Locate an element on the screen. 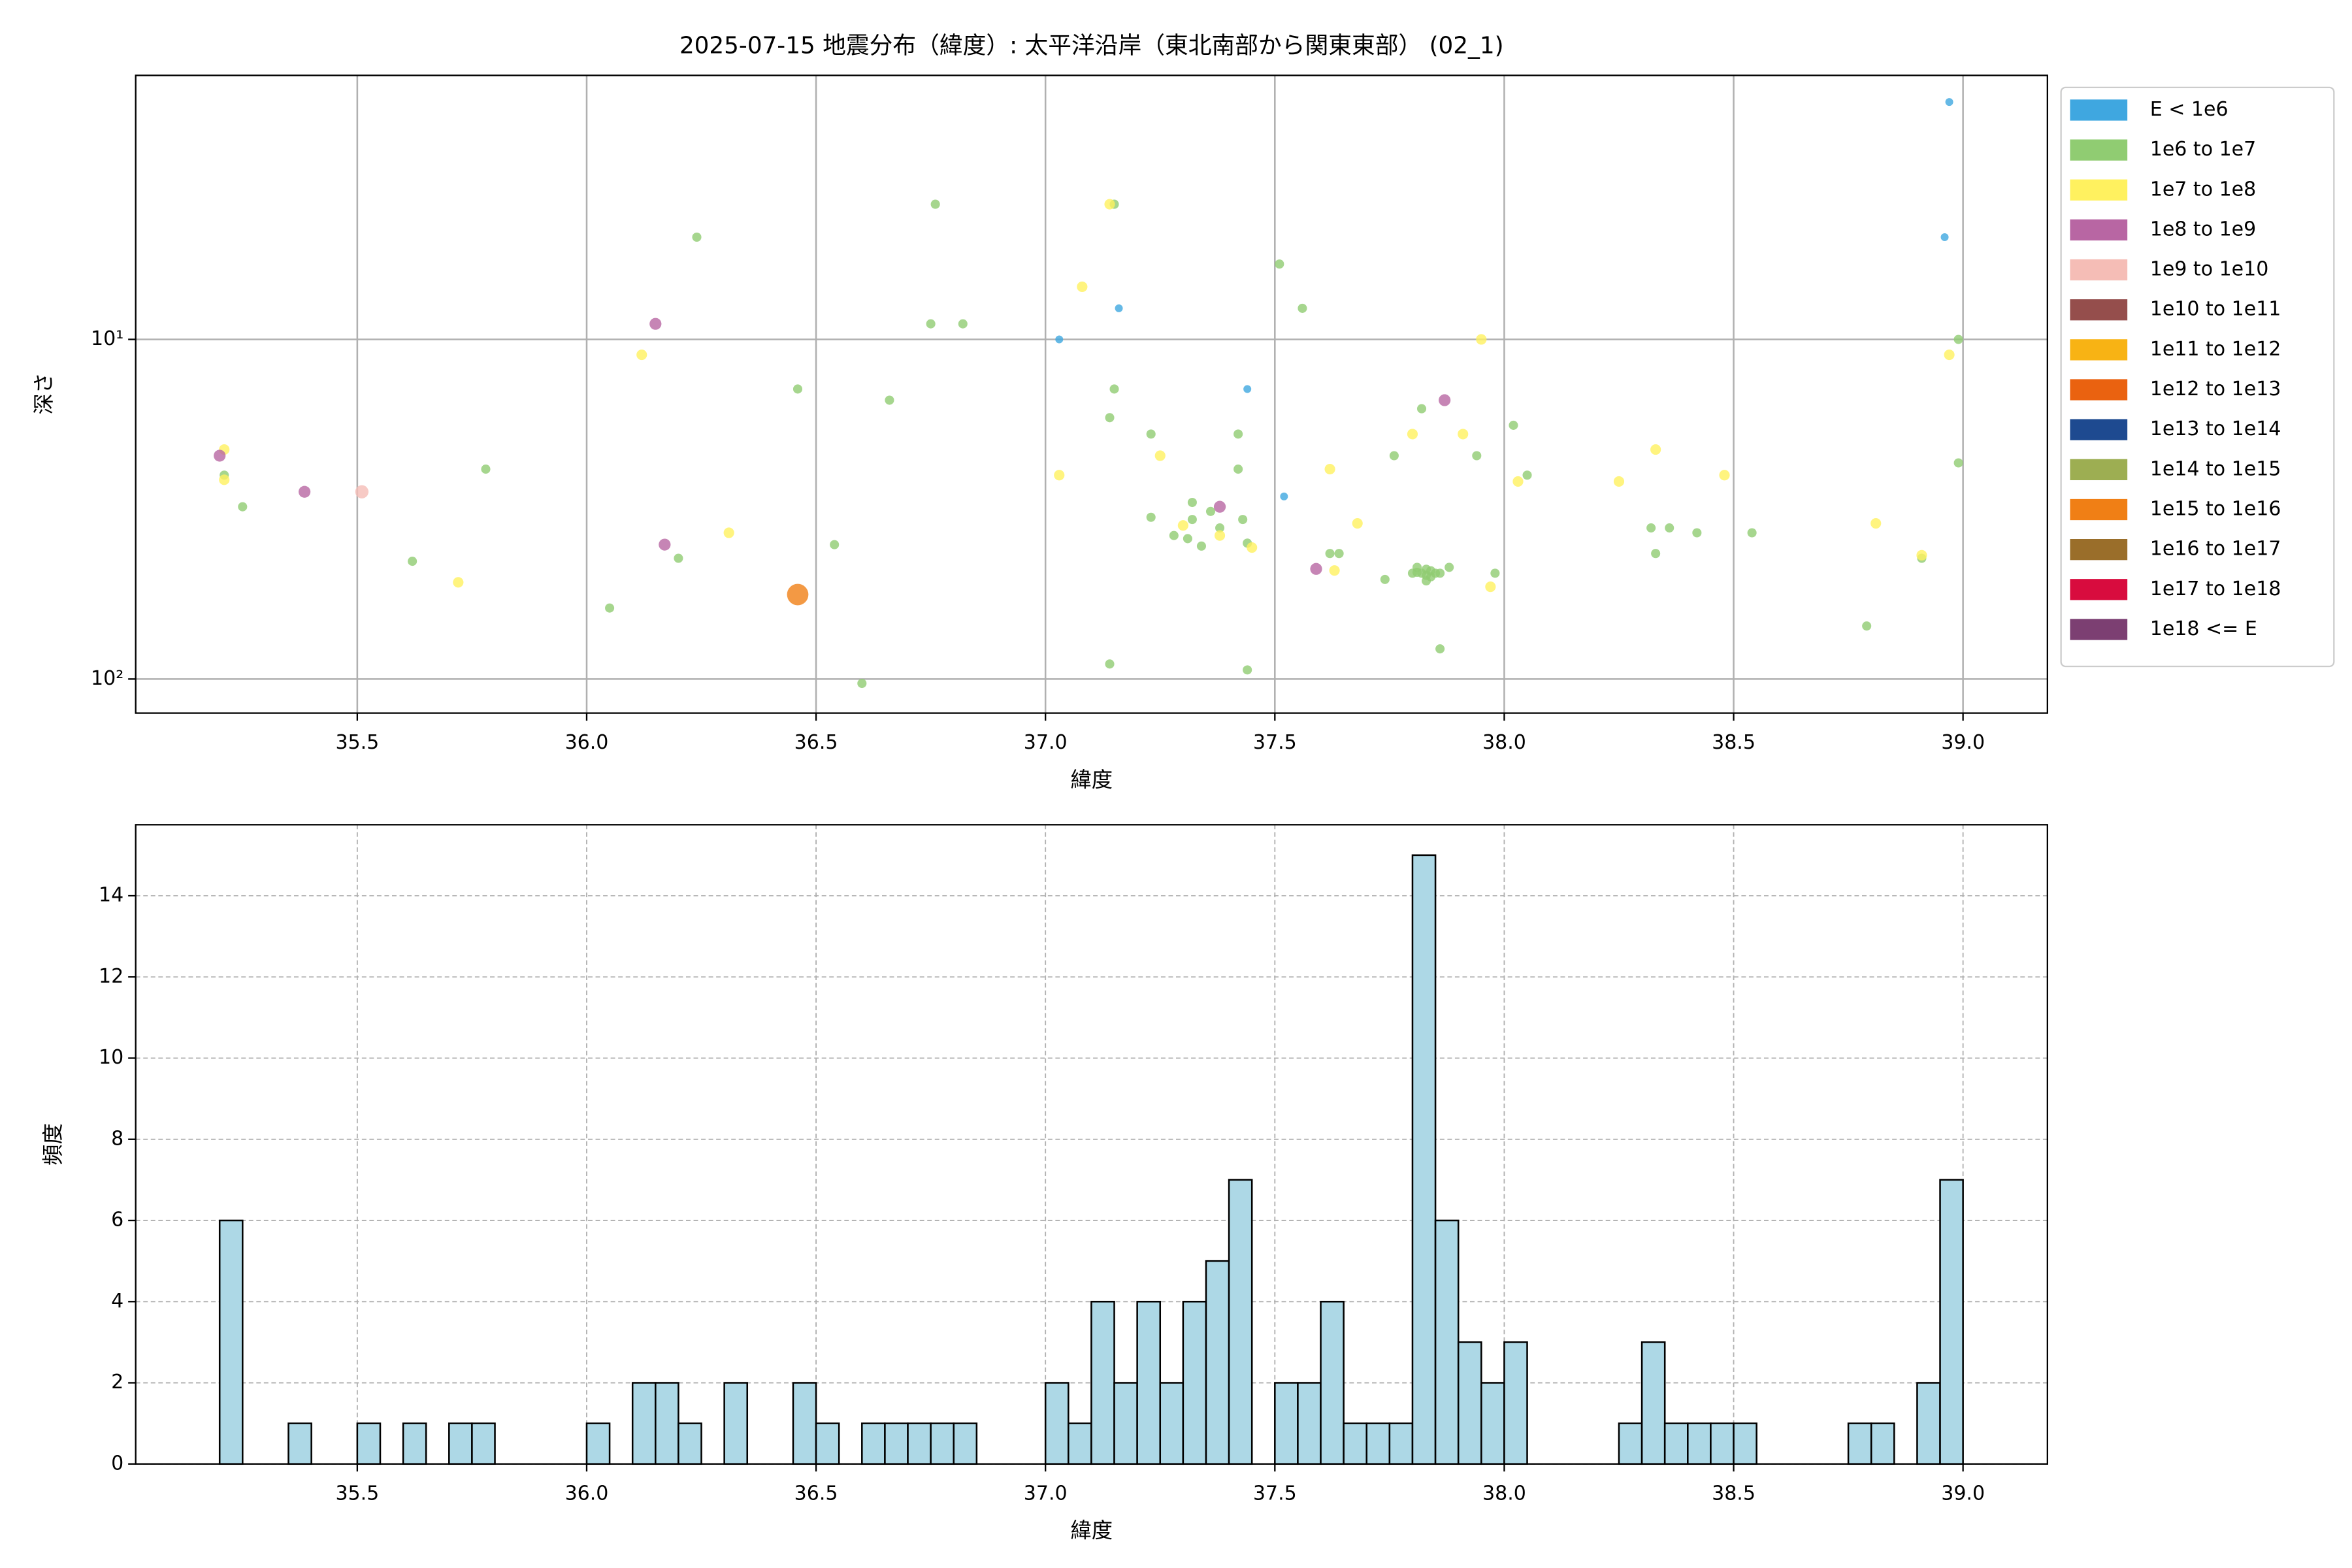 Image resolution: width=2352 pixels, height=1568 pixels. legend-label: 1e7 to 1e8 is located at coordinates (2203, 189).